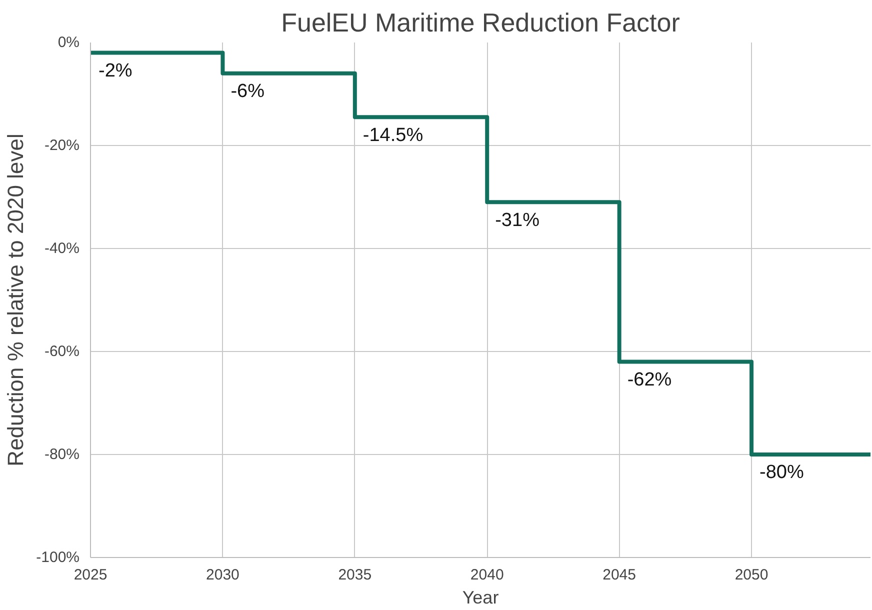 The width and height of the screenshot is (872, 610). Describe the element at coordinates (480, 598) in the screenshot. I see `x-axis-title: Year` at that location.